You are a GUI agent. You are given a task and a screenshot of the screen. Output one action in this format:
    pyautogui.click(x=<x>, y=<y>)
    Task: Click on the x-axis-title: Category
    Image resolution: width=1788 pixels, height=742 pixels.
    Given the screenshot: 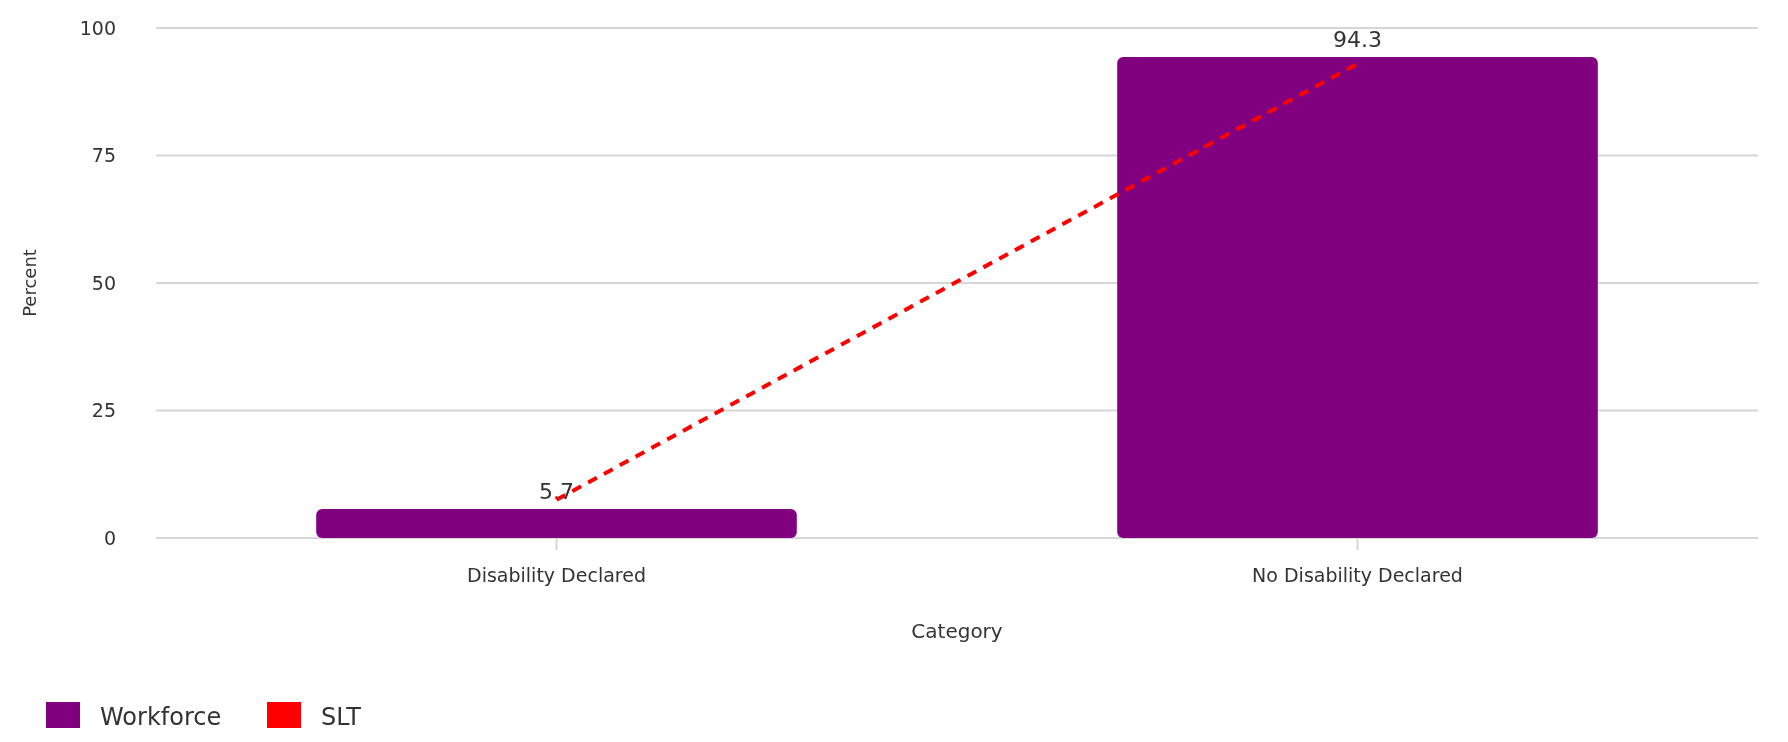 What is the action you would take?
    pyautogui.click(x=957, y=631)
    